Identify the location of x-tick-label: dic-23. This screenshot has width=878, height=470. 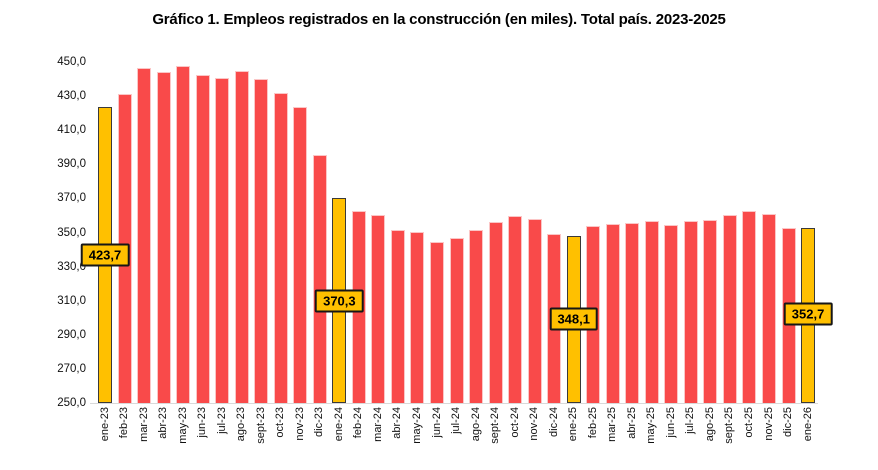
(319, 422).